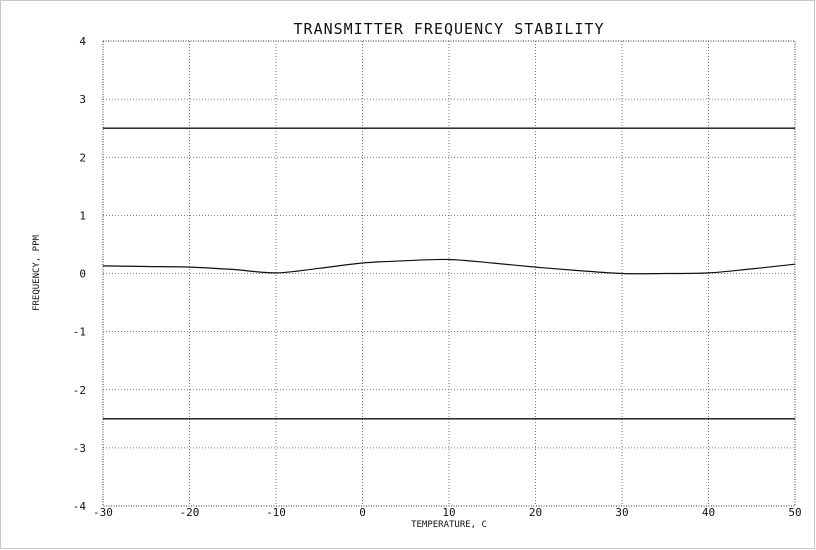 This screenshot has height=550, width=816. What do you see at coordinates (82, 99) in the screenshot?
I see `y-tick-label: 3` at bounding box center [82, 99].